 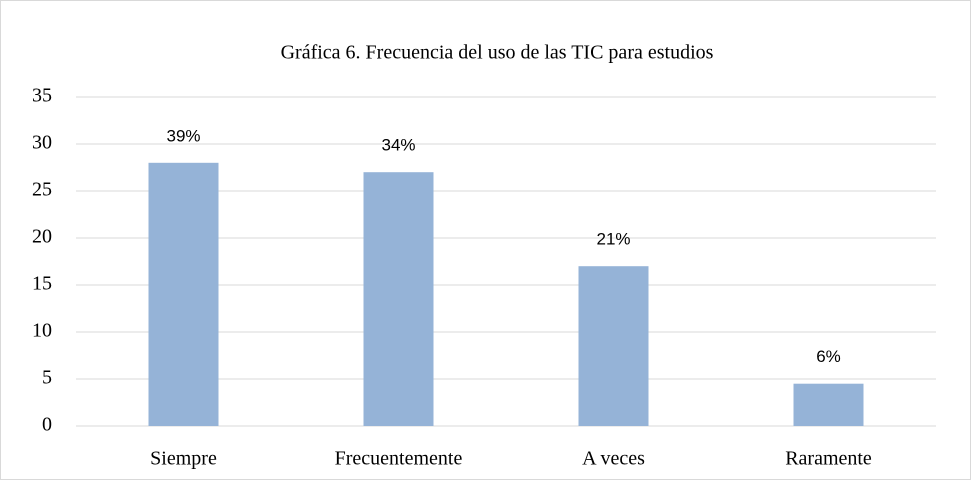 What do you see at coordinates (42, 331) in the screenshot?
I see `y-tick-label: 10` at bounding box center [42, 331].